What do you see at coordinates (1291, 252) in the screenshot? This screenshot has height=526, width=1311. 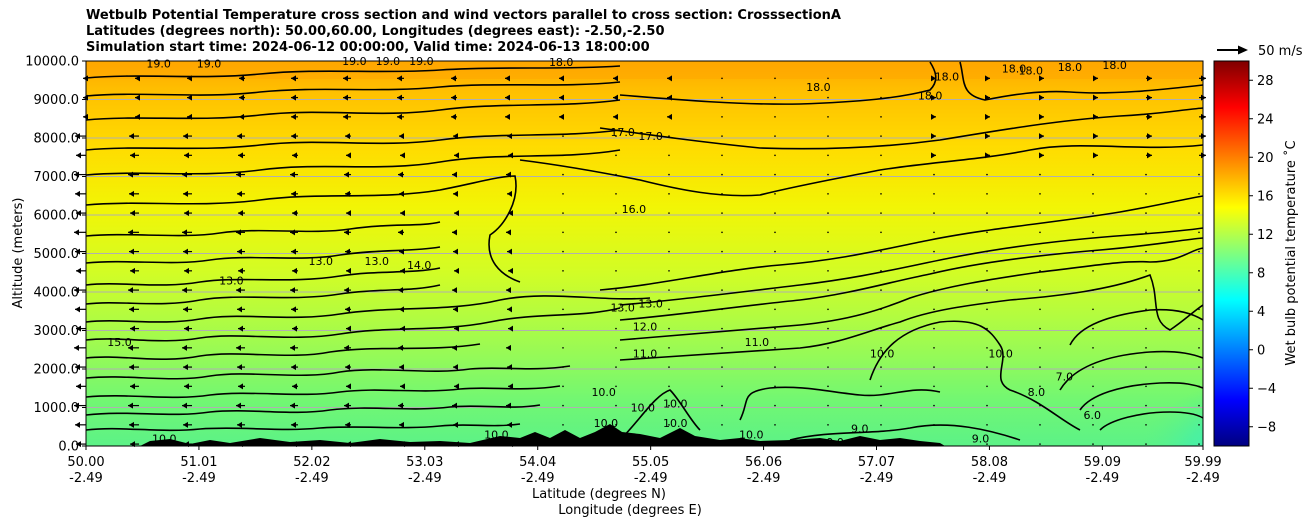 I see `colorbar-label: Wet bulb potential temperature ˚C` at bounding box center [1291, 252].